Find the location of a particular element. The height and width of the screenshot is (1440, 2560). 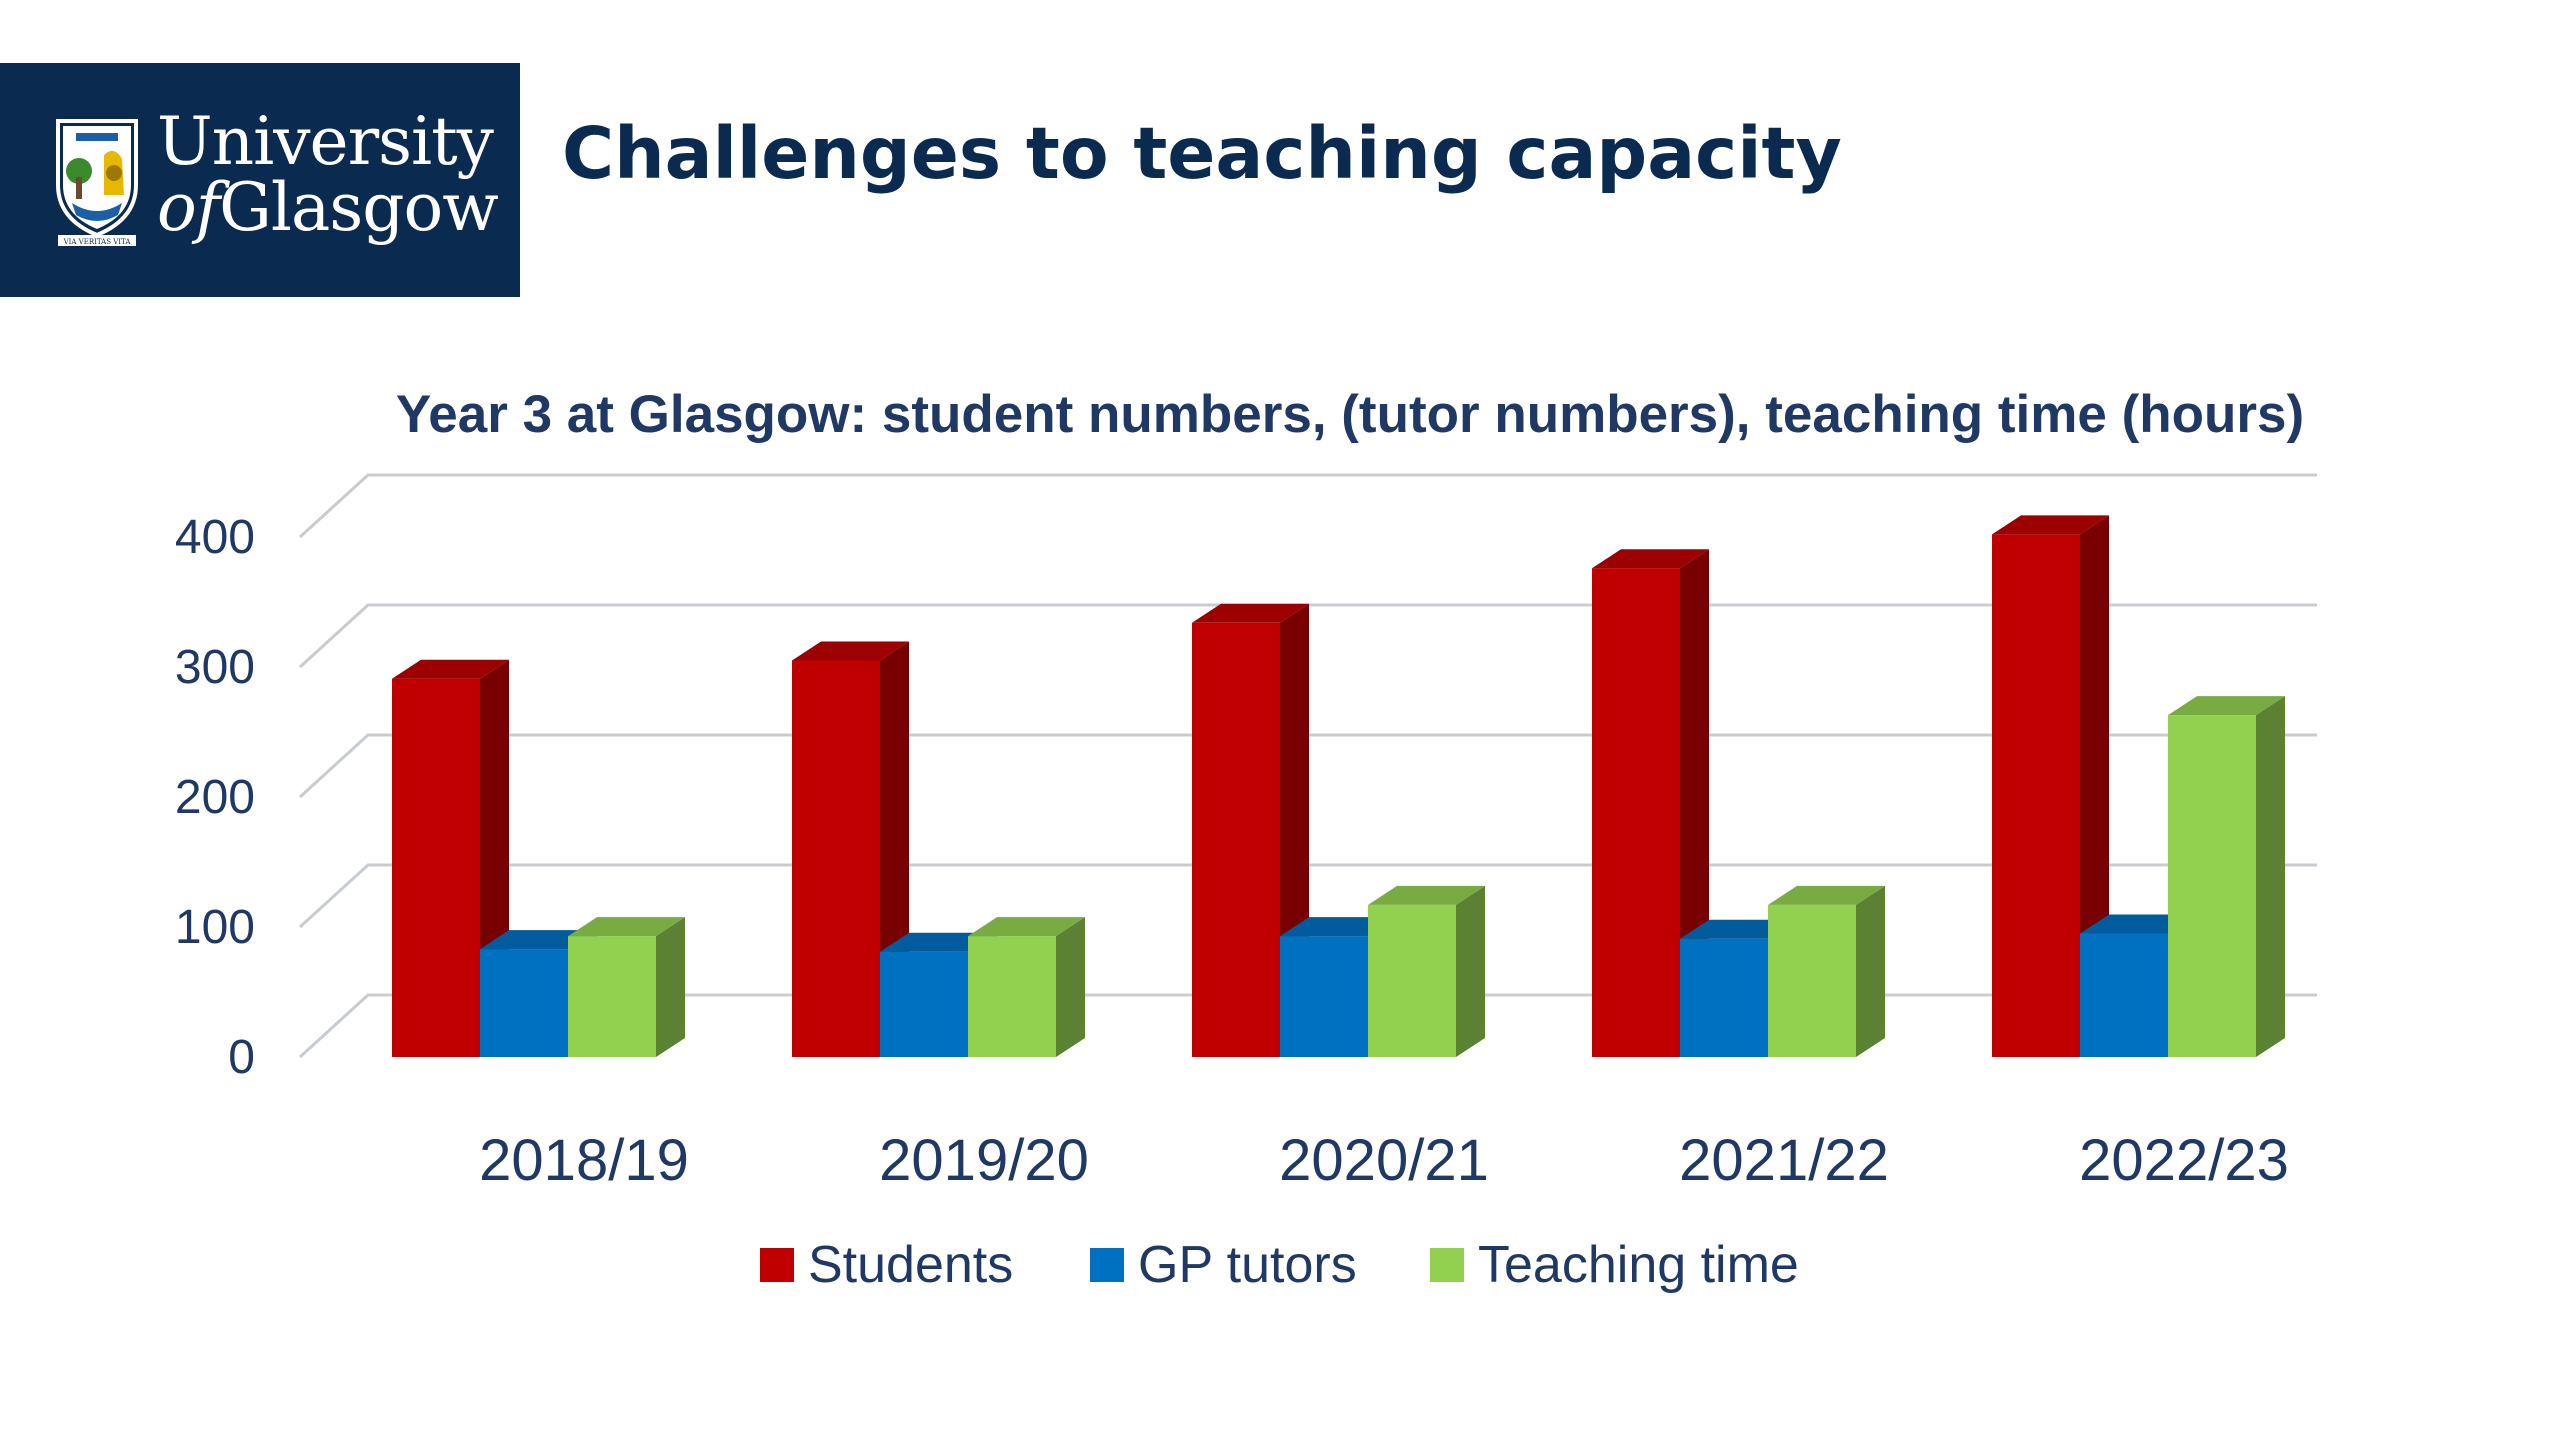

logo-glasgow: Glasgow is located at coordinates (359, 207).